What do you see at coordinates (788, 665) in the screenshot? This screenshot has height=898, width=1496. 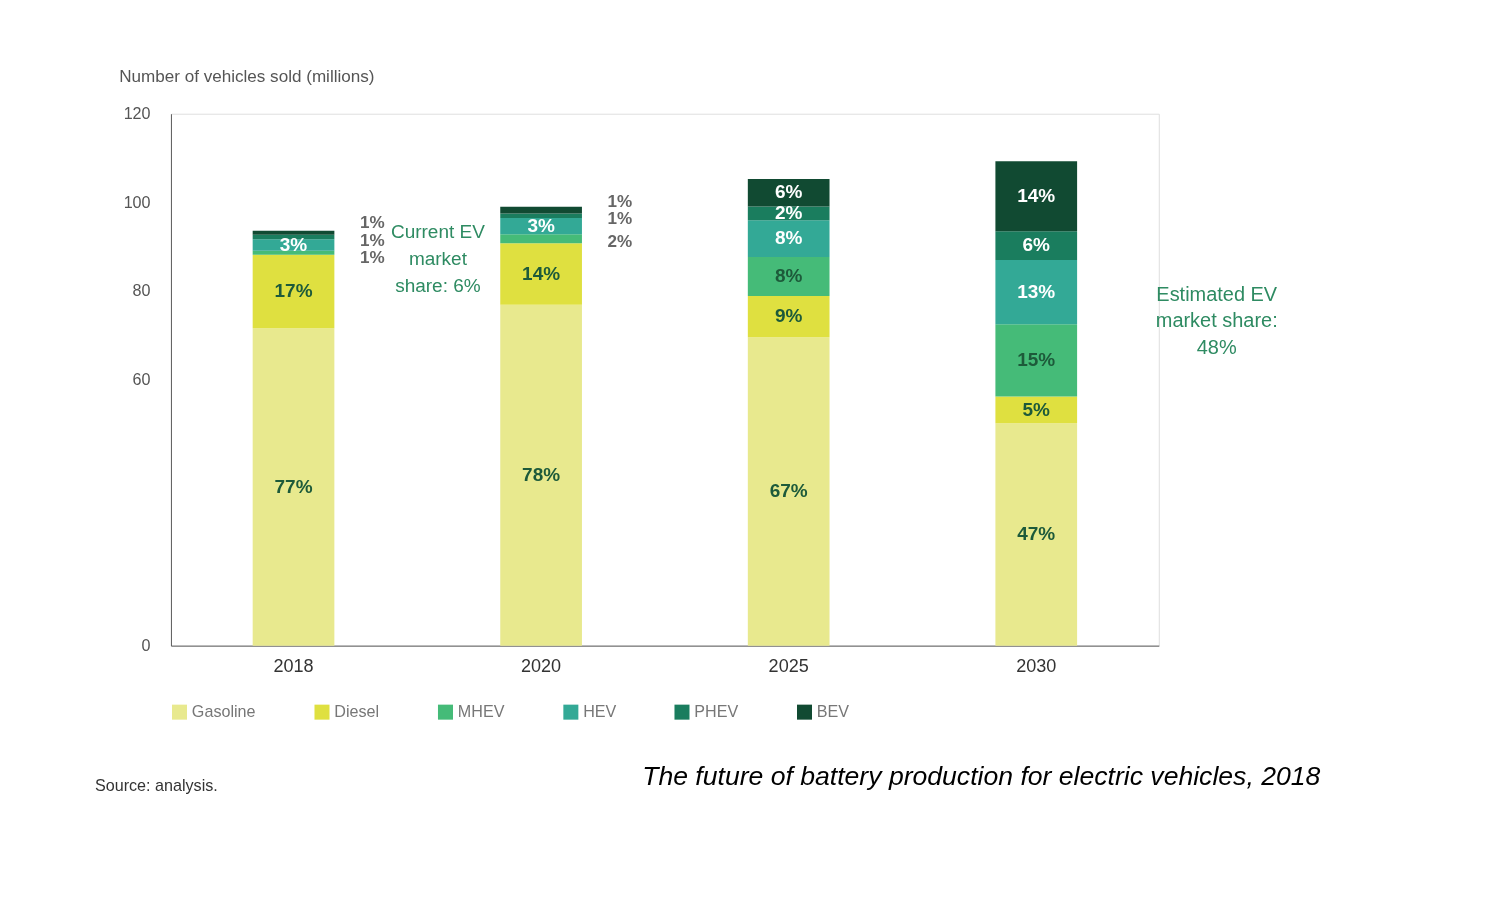 I see `x-tick-label: 2025` at bounding box center [788, 665].